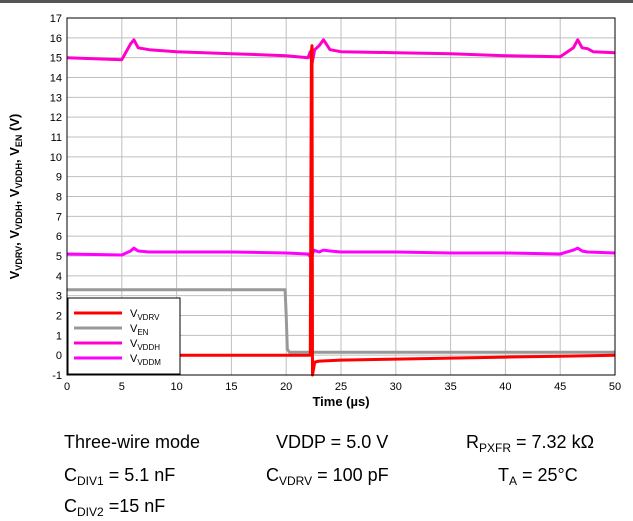 This screenshot has height=521, width=633. I want to click on legend-label-vddh: VVDDH, so click(145, 345).